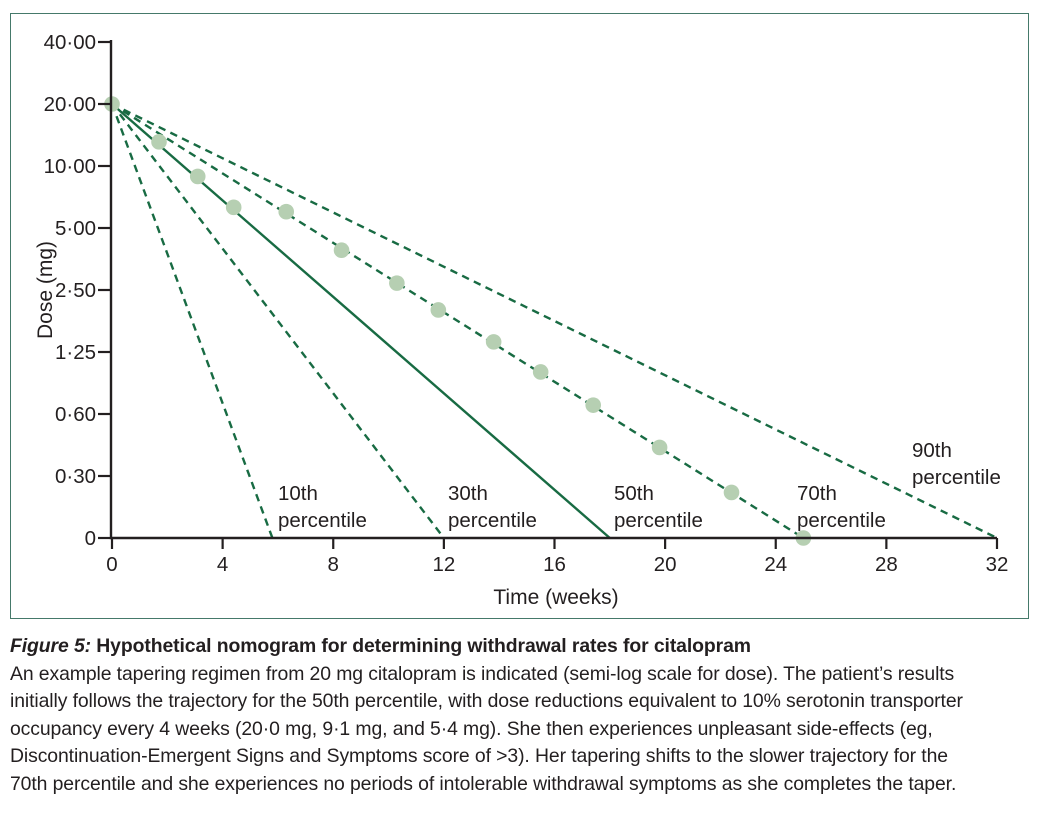 The width and height of the screenshot is (1054, 830). I want to click on x-tick-label: 28, so click(886, 564).